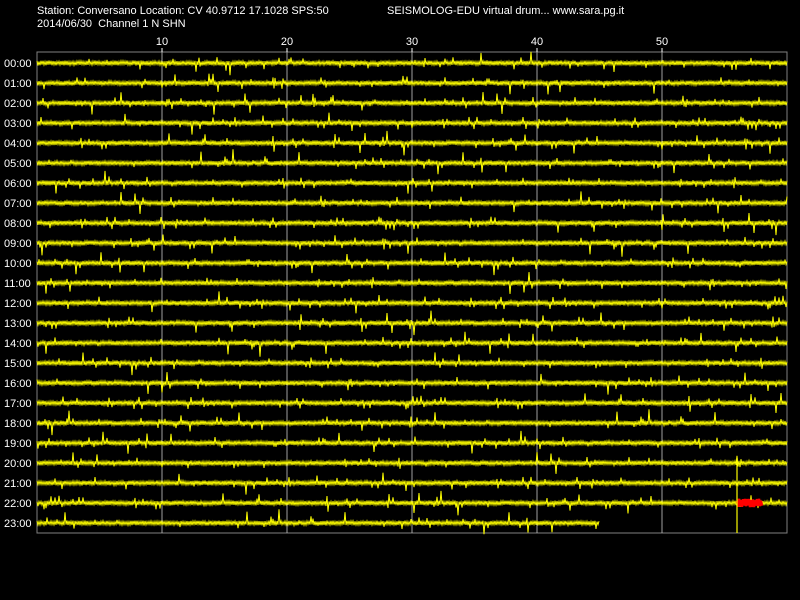 The height and width of the screenshot is (600, 800). What do you see at coordinates (18, 104) in the screenshot?
I see `row-label-0200: 02:00` at bounding box center [18, 104].